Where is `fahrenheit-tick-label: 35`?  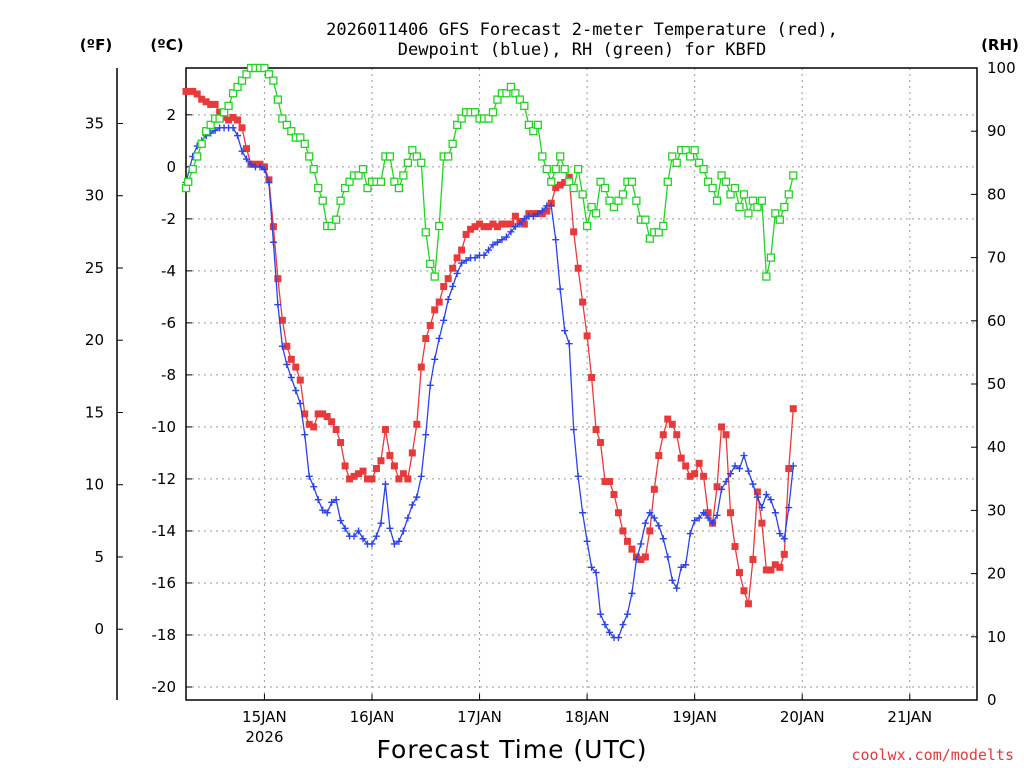 fahrenheit-tick-label: 35 is located at coordinates (94, 123).